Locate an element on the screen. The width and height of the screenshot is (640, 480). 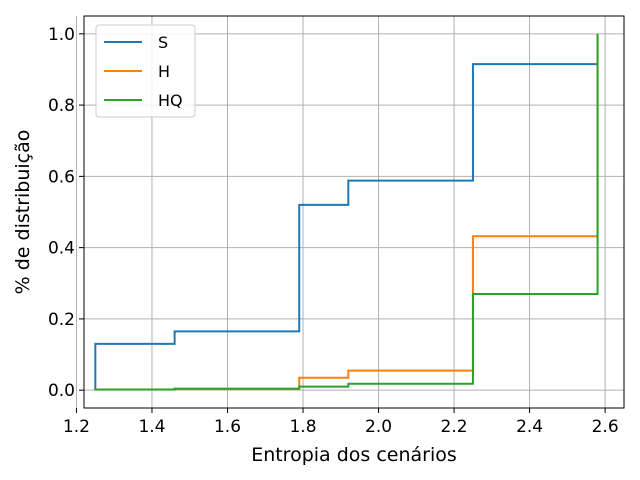
x-tick-label: 2.6 is located at coordinates (605, 427).